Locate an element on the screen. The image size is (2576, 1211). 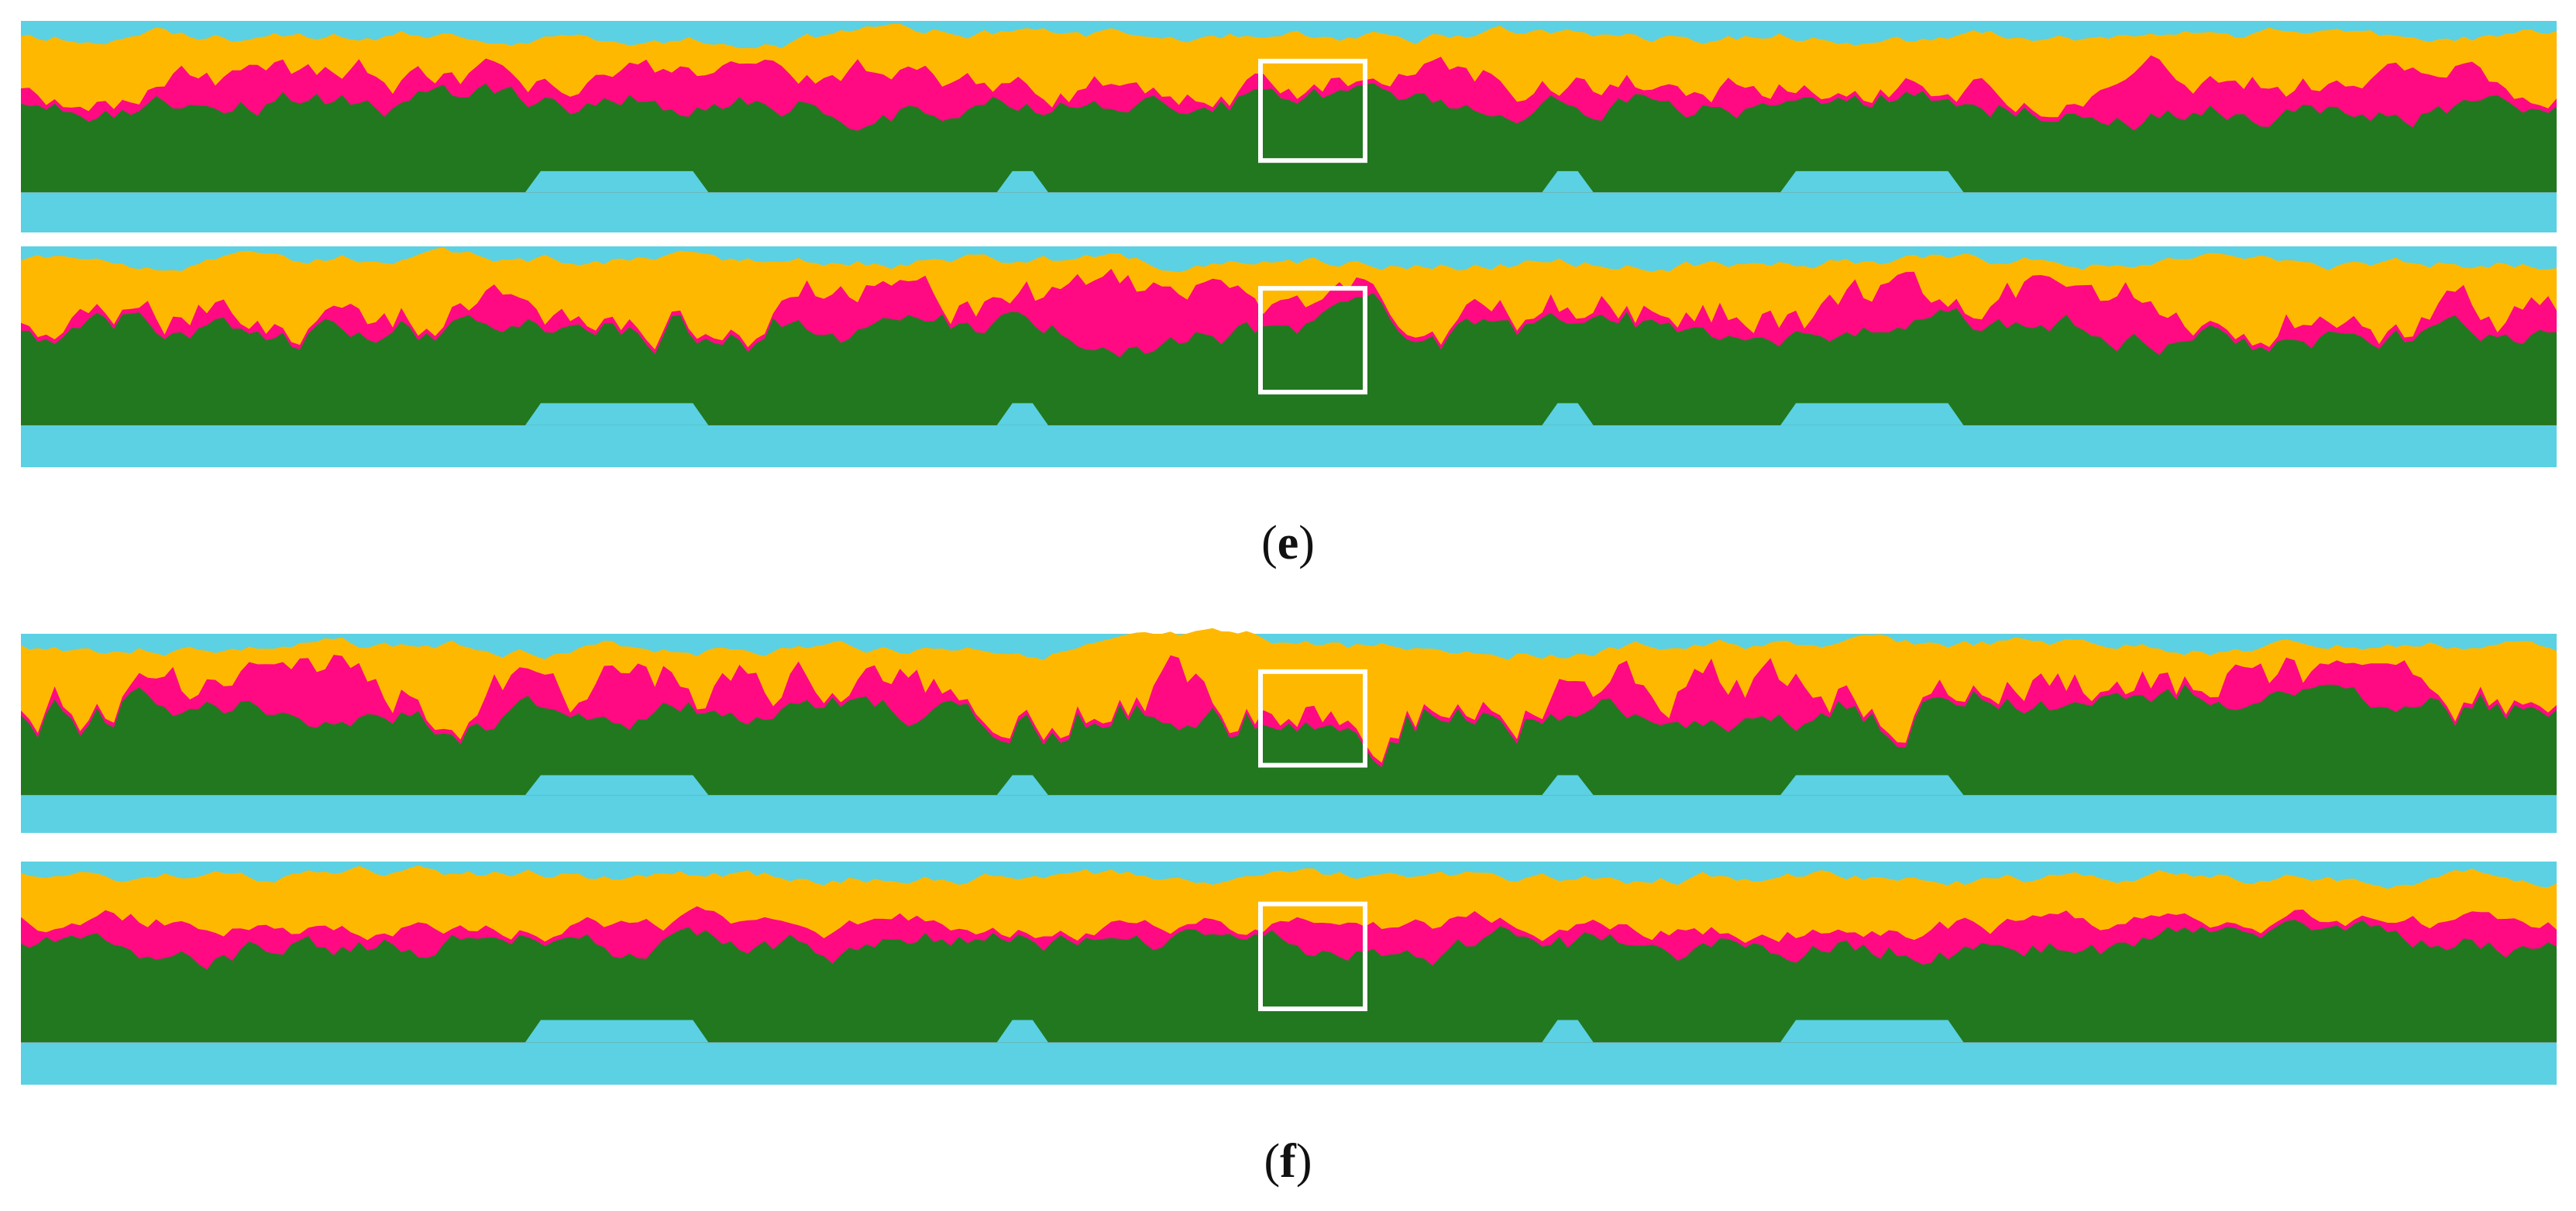
caption-e-label: e is located at coordinates (1288, 543).